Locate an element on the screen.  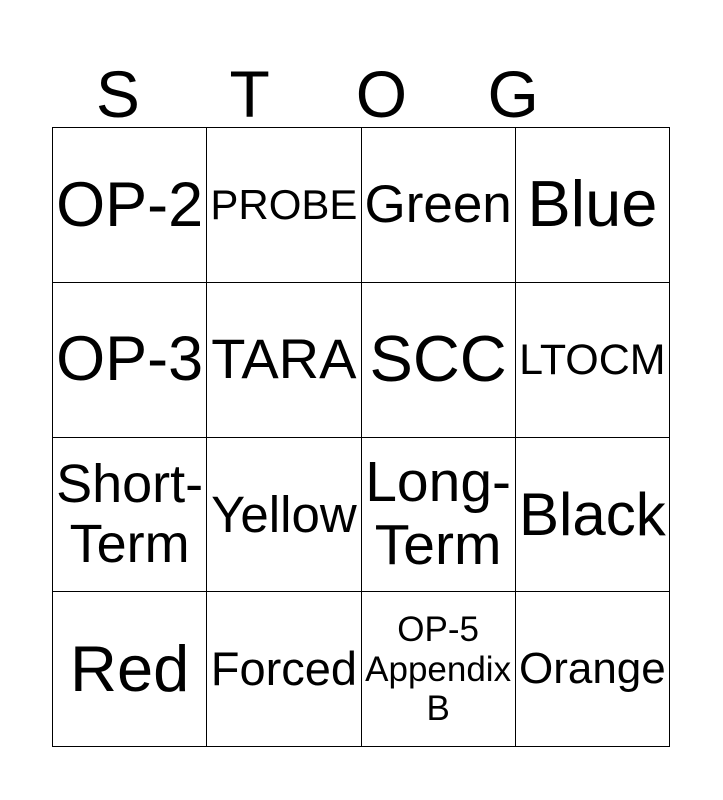
cell-label: SCC is located at coordinates (438, 359).